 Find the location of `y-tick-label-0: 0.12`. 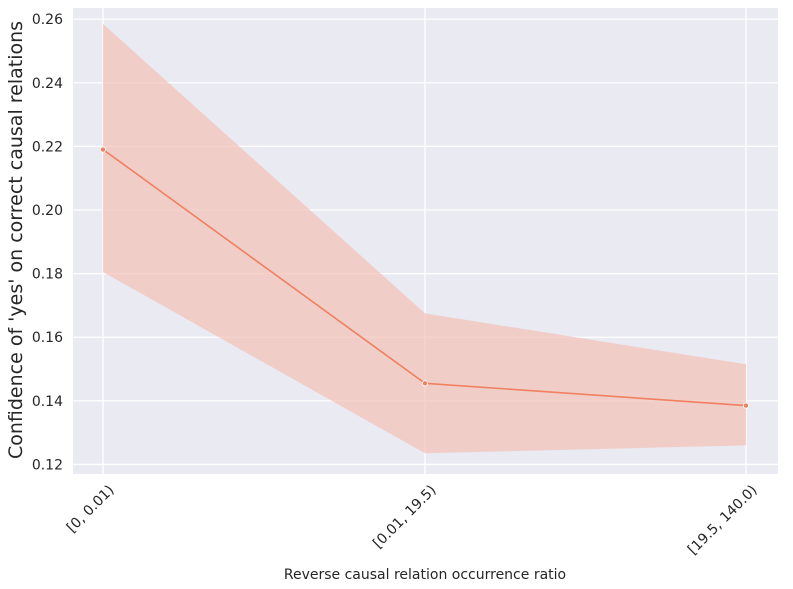

y-tick-label-0: 0.12 is located at coordinates (47, 465).